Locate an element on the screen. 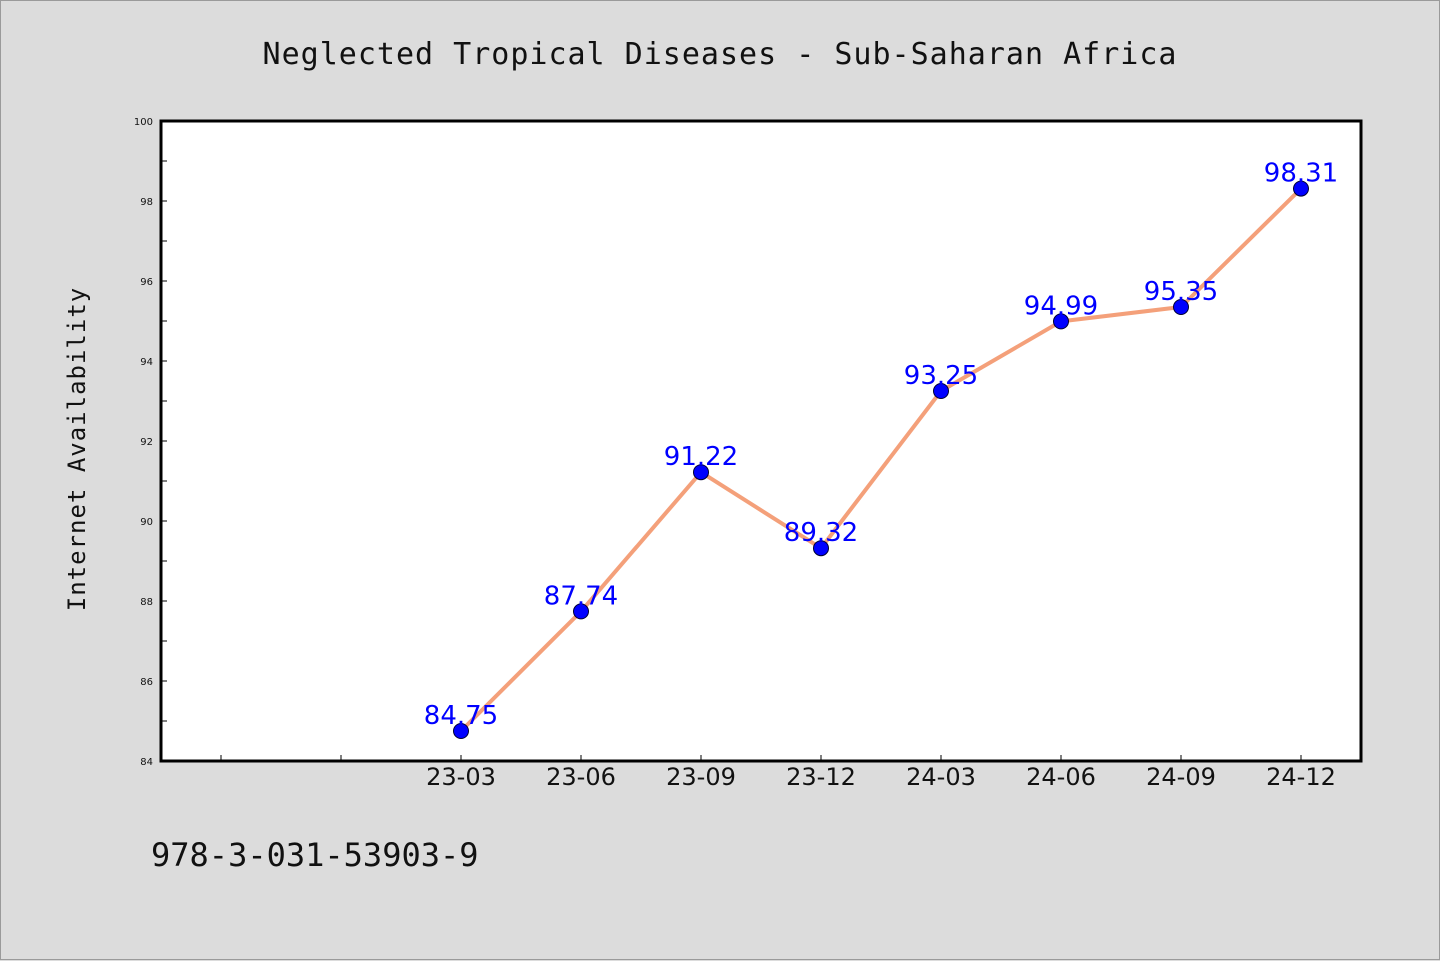  y-axis: 84 86 88 90 92 94 96 98 100 is located at coordinates (150, 442).